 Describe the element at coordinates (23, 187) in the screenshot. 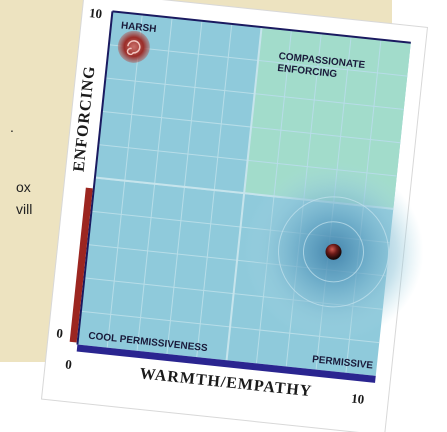

I see `cut-text: ox` at that location.